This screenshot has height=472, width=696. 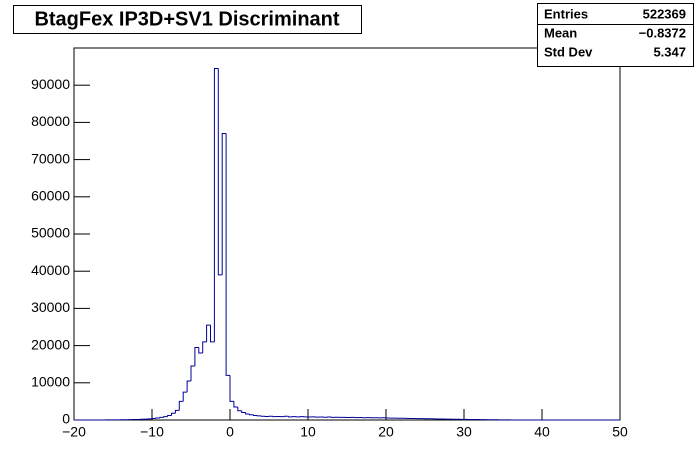 I want to click on stats-label: Std Dev, so click(x=568, y=51).